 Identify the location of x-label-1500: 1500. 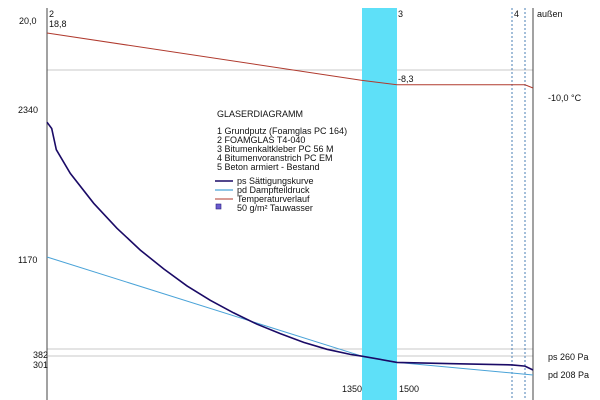
(409, 389).